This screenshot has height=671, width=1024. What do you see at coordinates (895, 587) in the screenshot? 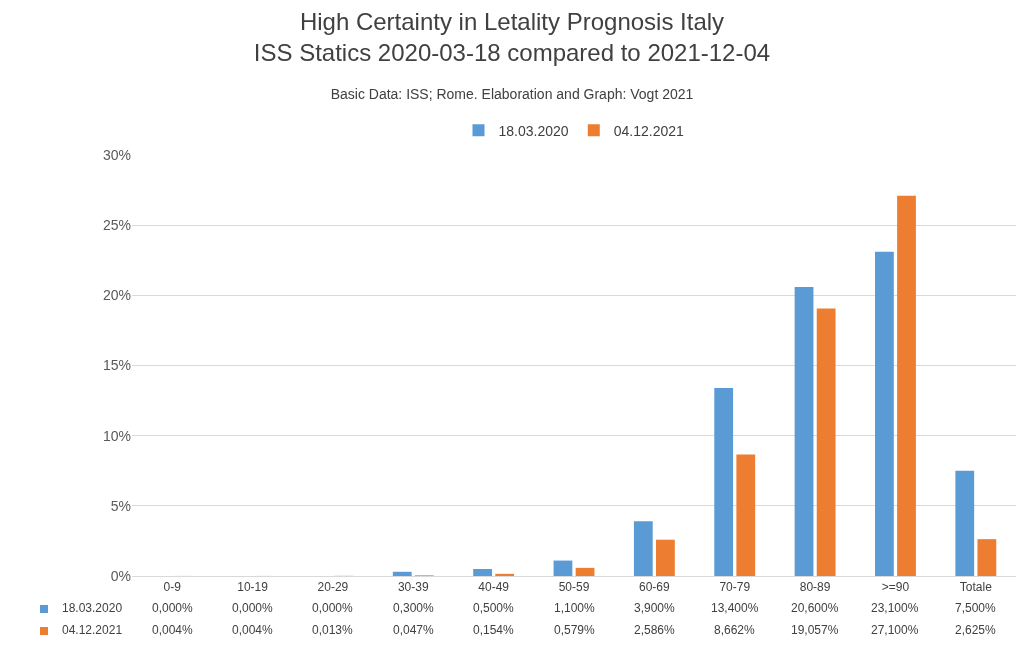
I see `x-tick-label: >=90` at bounding box center [895, 587].